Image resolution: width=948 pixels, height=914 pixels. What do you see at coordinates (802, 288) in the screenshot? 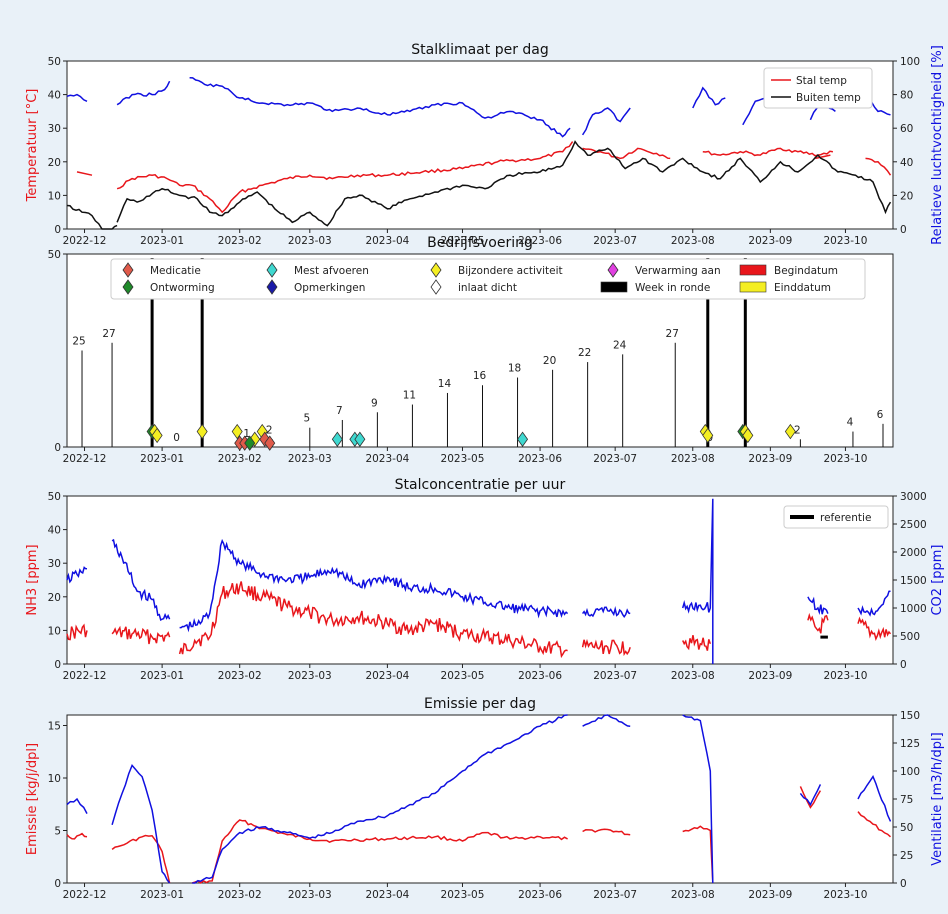
I see `legend-label: Einddatum` at bounding box center [802, 288].